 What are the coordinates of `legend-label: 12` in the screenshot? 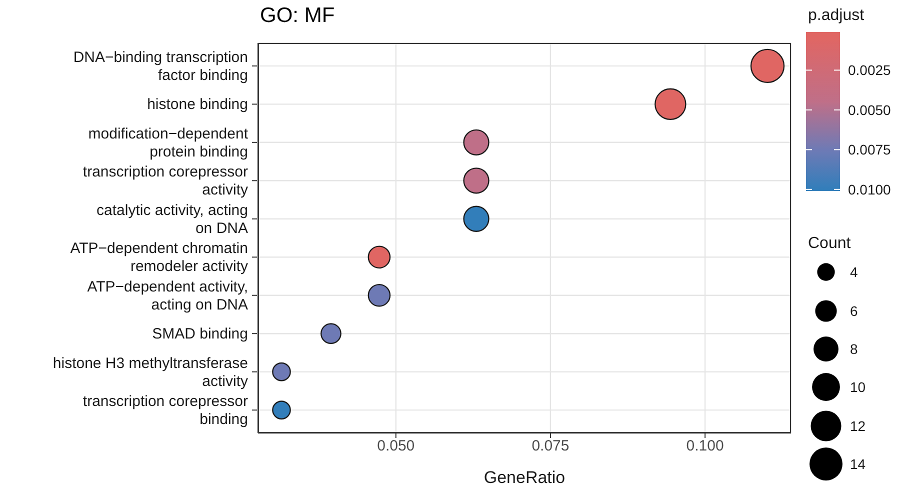 It's located at (858, 426).